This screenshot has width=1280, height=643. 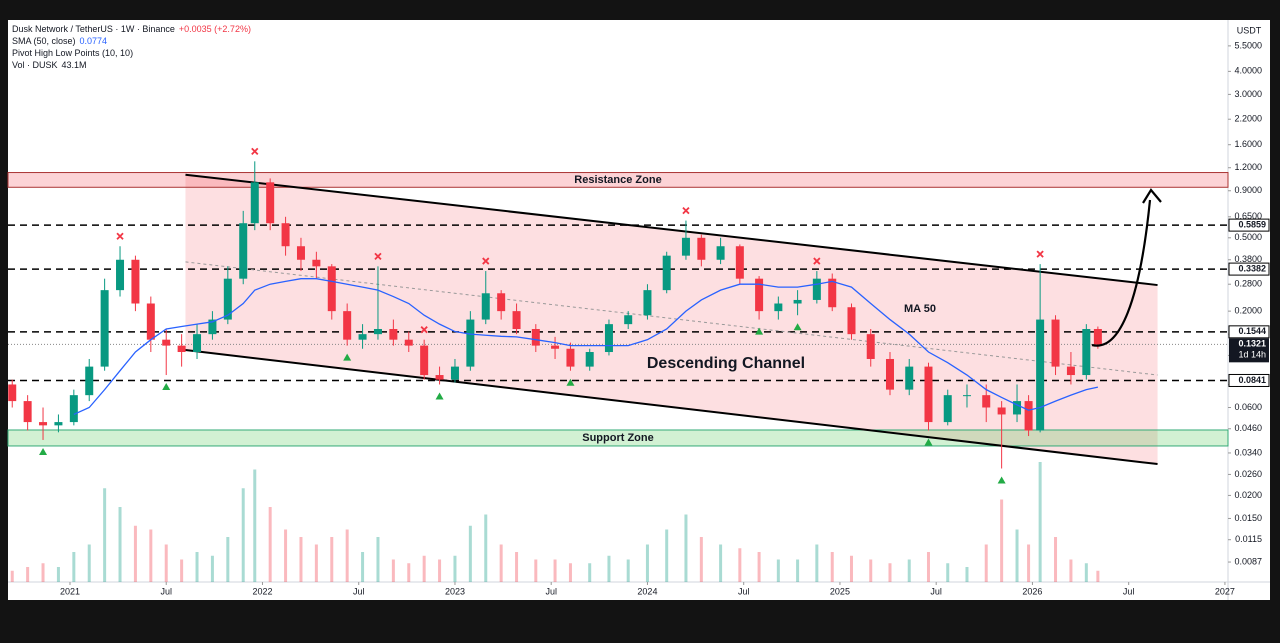 I want to click on y-tick-label: 0.0115, so click(x=1248, y=539).